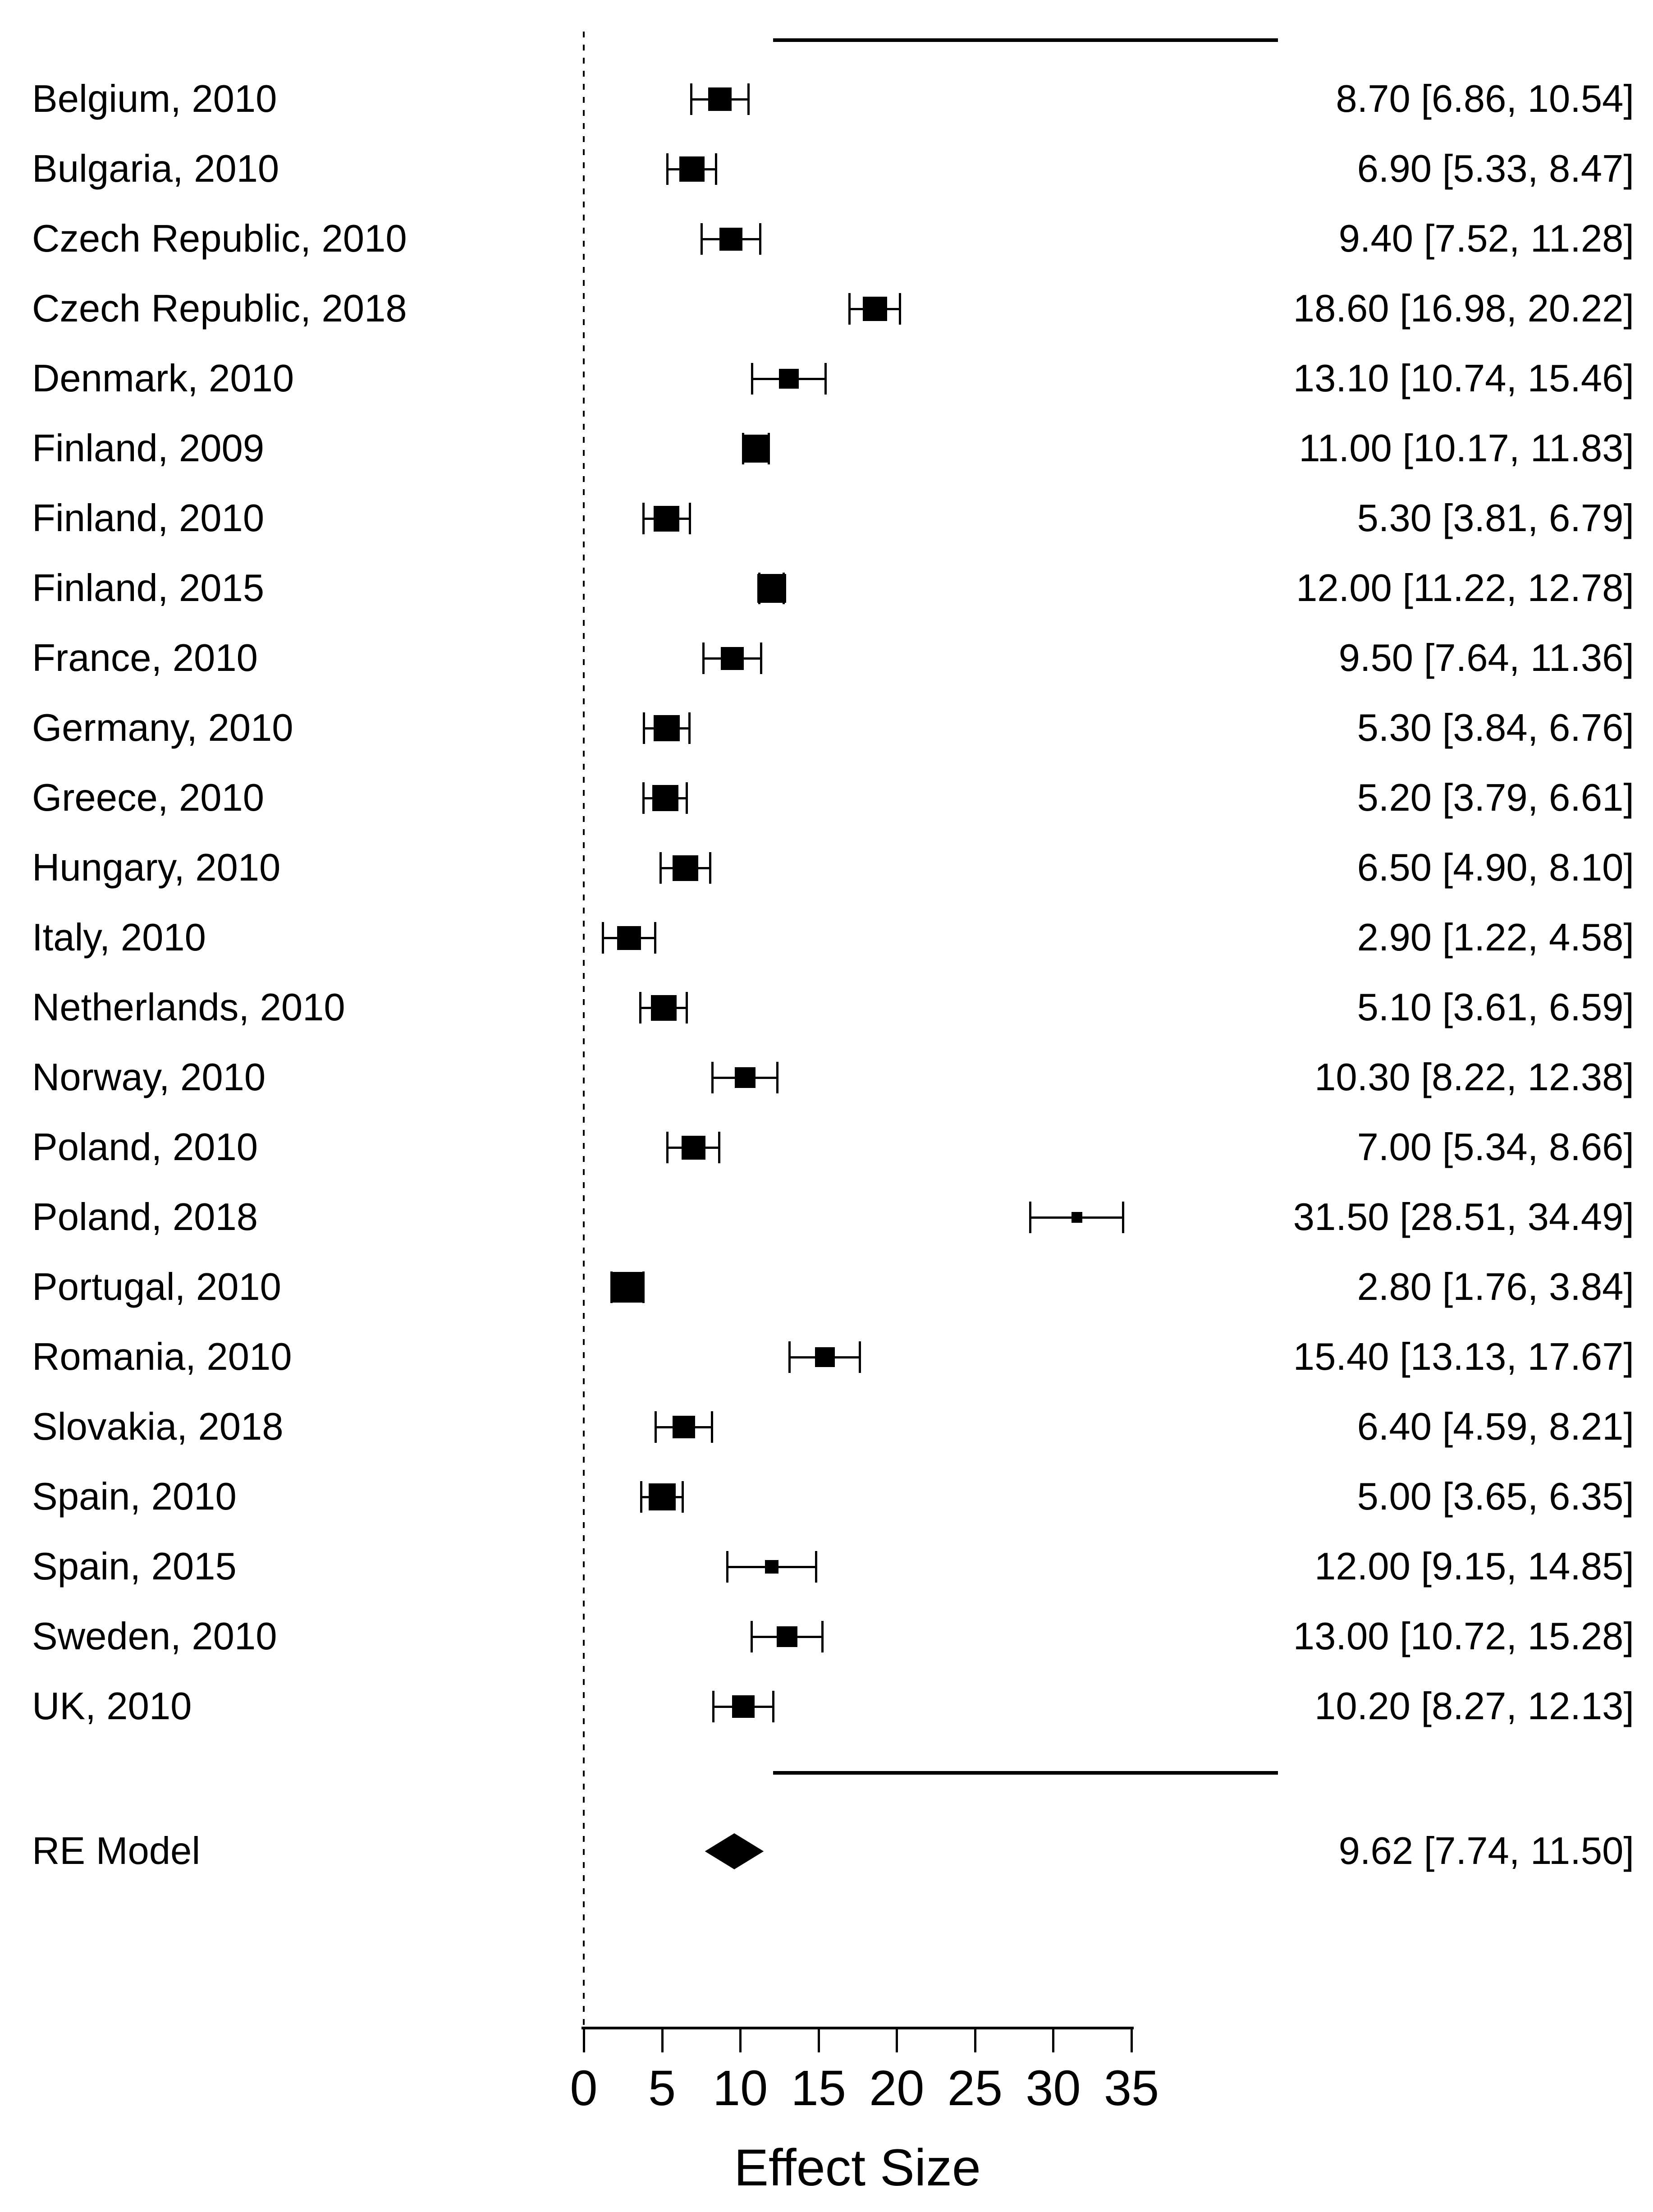 The image size is (1653, 2212). Describe the element at coordinates (1463, 378) in the screenshot. I see `estimate-annotation: 13.10 [10.74, 15.46]` at that location.